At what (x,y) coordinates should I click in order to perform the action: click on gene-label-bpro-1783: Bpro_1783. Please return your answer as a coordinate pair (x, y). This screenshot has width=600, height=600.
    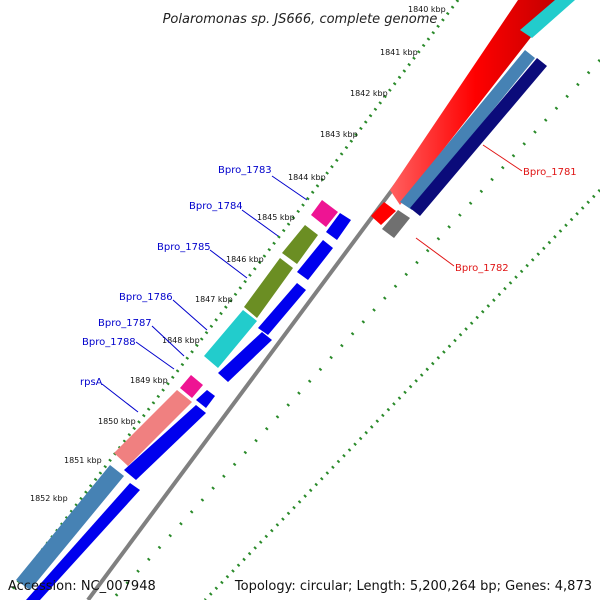
    Looking at the image, I should click on (245, 170).